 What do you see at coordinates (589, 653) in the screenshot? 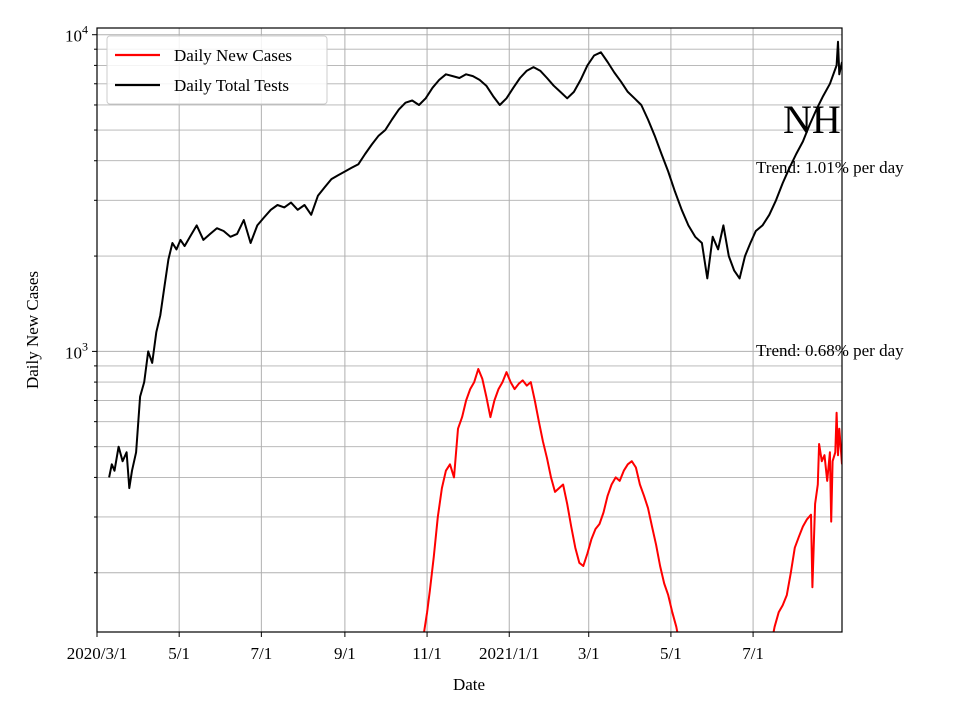
I see `x-tick-label: 3/1` at bounding box center [589, 653].